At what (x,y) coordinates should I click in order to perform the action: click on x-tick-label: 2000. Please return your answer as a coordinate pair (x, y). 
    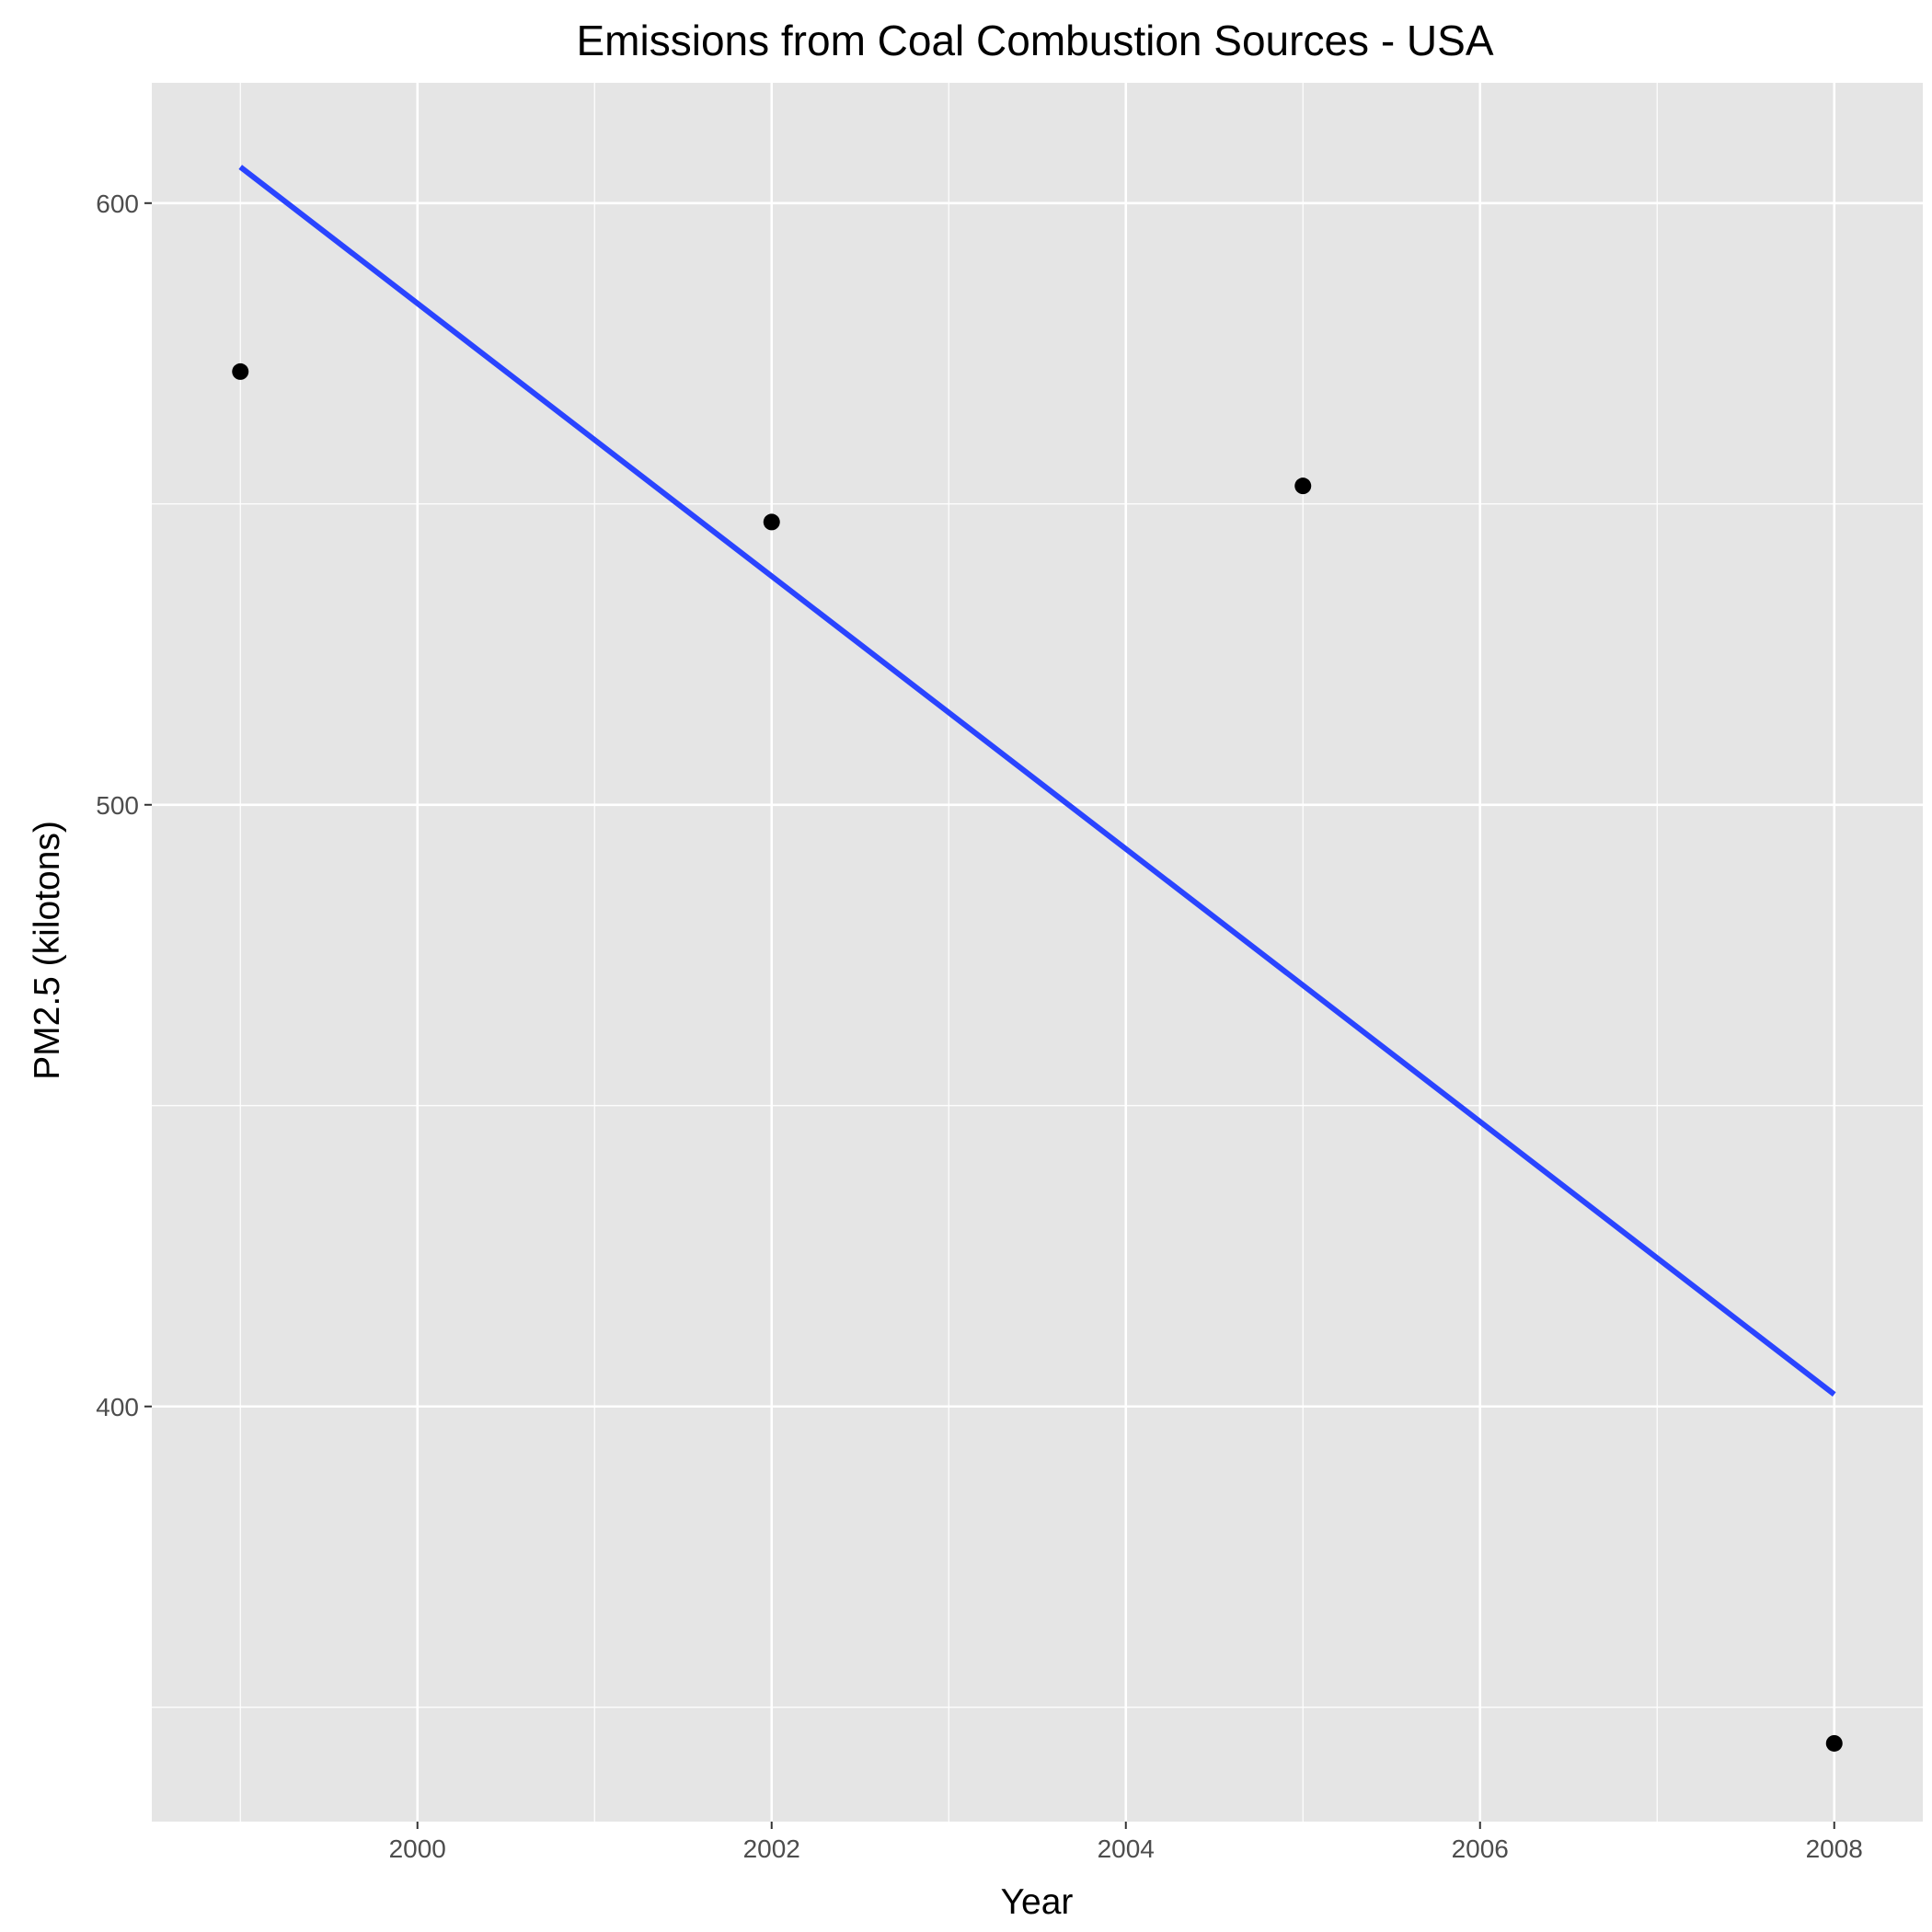
    Looking at the image, I should click on (417, 1848).